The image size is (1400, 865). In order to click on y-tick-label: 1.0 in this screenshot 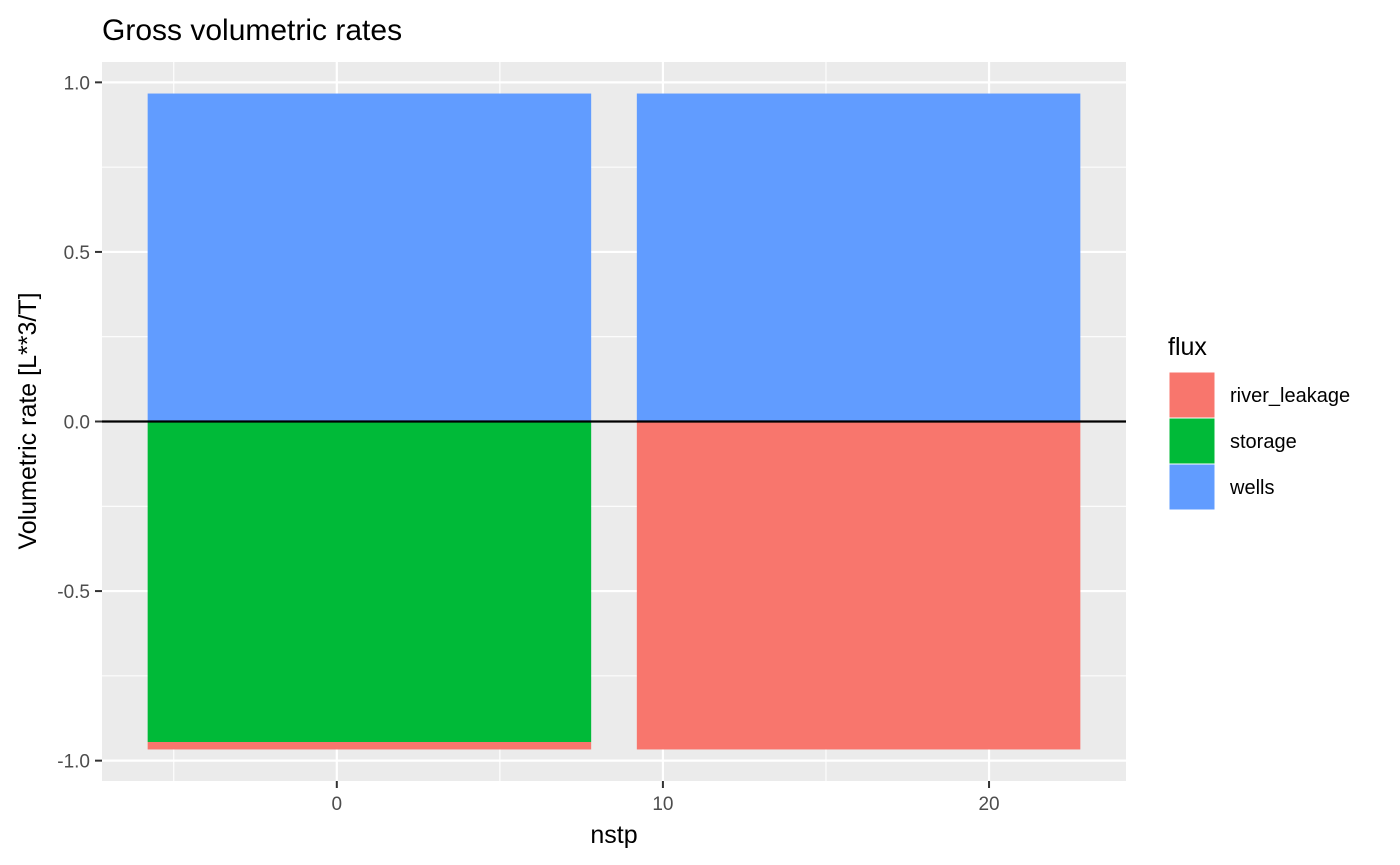, I will do `click(77, 83)`.